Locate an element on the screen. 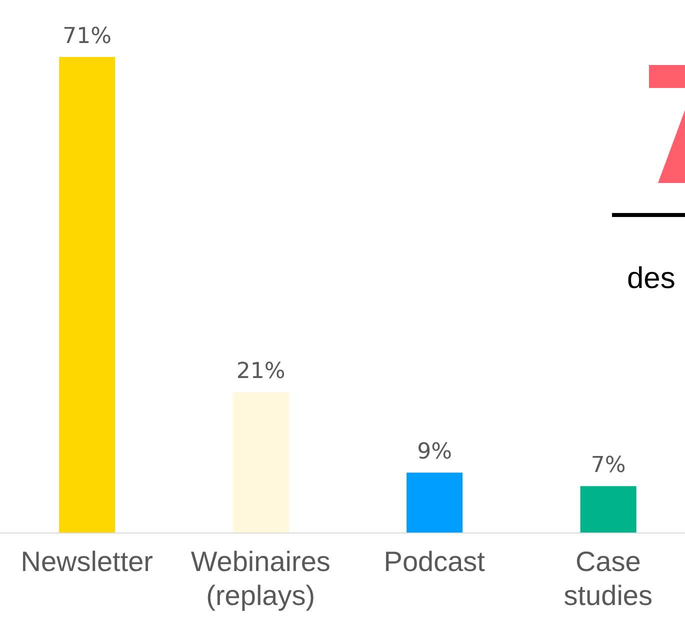  data-label: 21% is located at coordinates (261, 371).